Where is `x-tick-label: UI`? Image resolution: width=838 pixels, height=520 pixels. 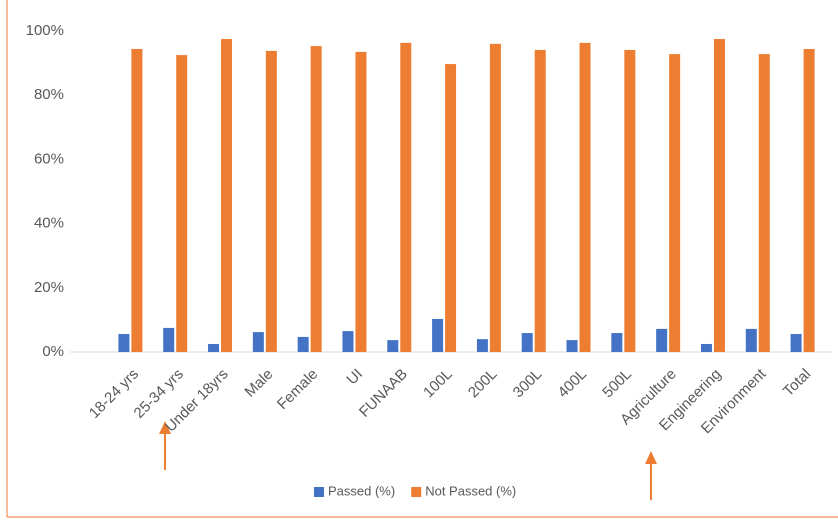
x-tick-label: UI is located at coordinates (354, 377).